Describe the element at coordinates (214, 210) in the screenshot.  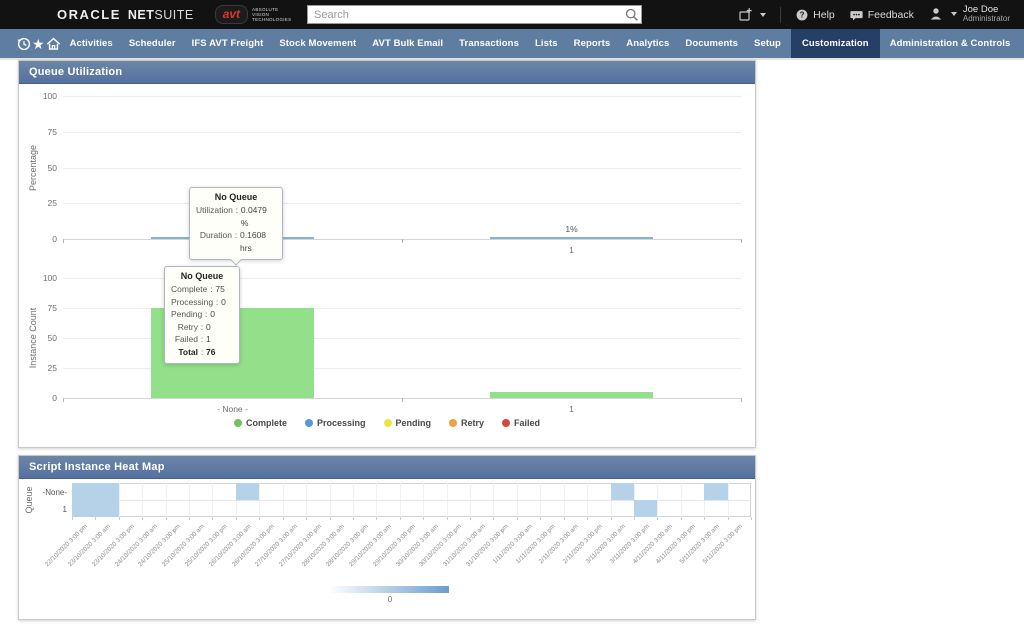
I see `tooltip-row-label: Utilization` at that location.